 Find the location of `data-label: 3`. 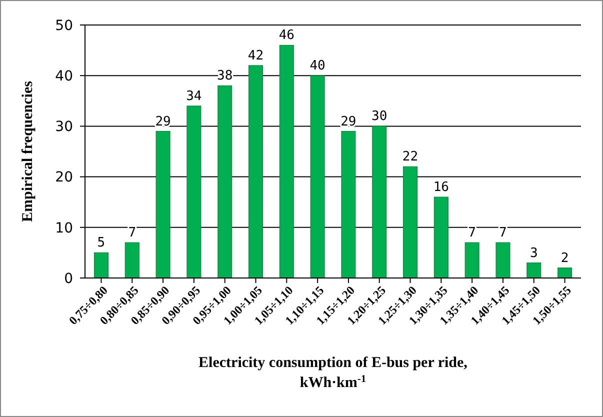

data-label: 3 is located at coordinates (534, 253).